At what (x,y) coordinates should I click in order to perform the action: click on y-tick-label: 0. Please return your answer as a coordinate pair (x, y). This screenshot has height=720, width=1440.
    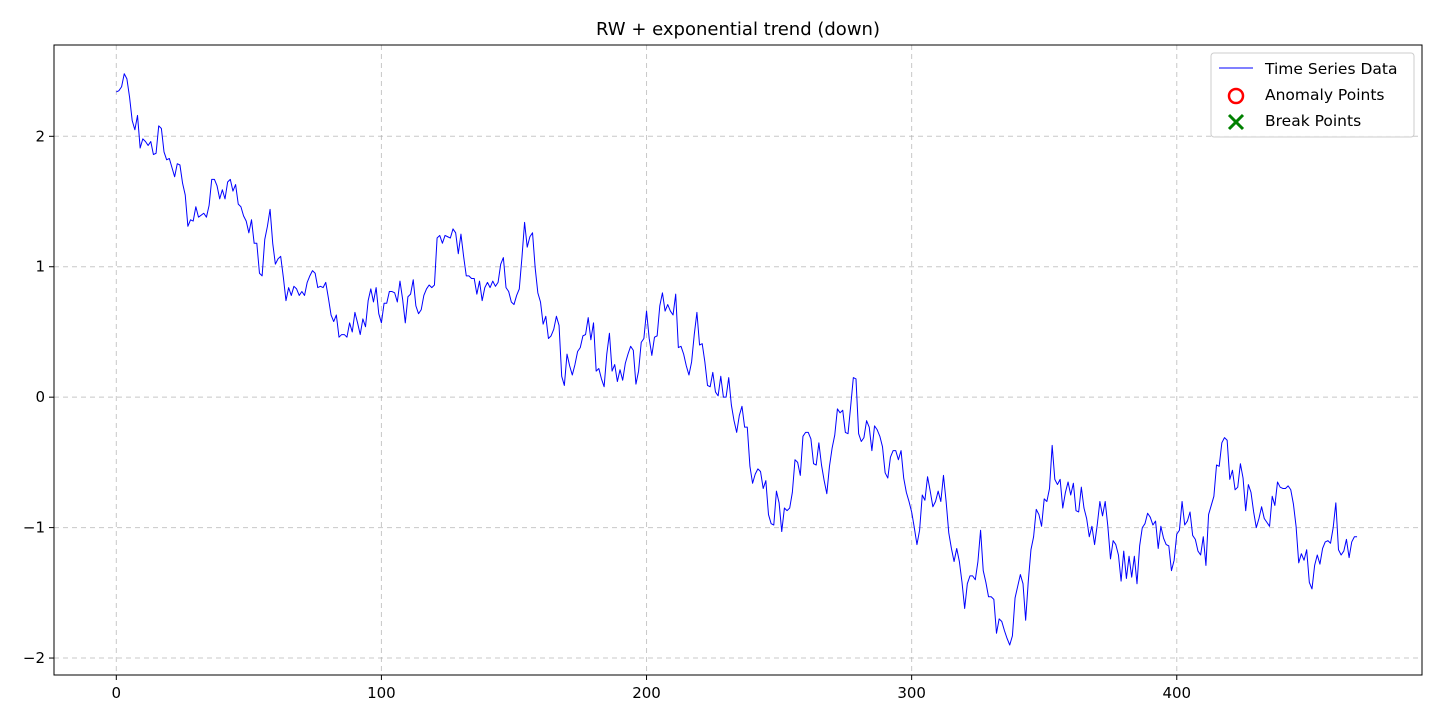
    Looking at the image, I should click on (40, 397).